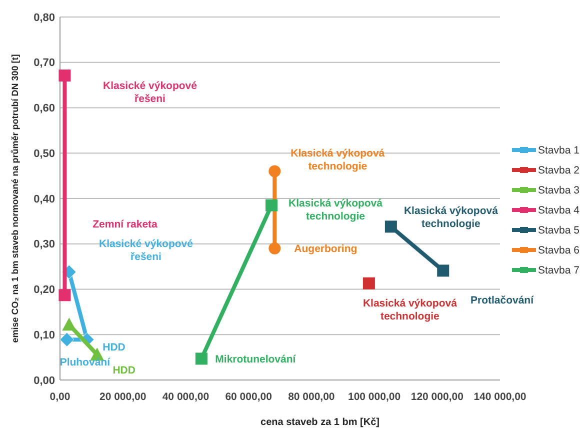 The width and height of the screenshot is (587, 437). I want to click on annotation: Zemní raketa, so click(125, 224).